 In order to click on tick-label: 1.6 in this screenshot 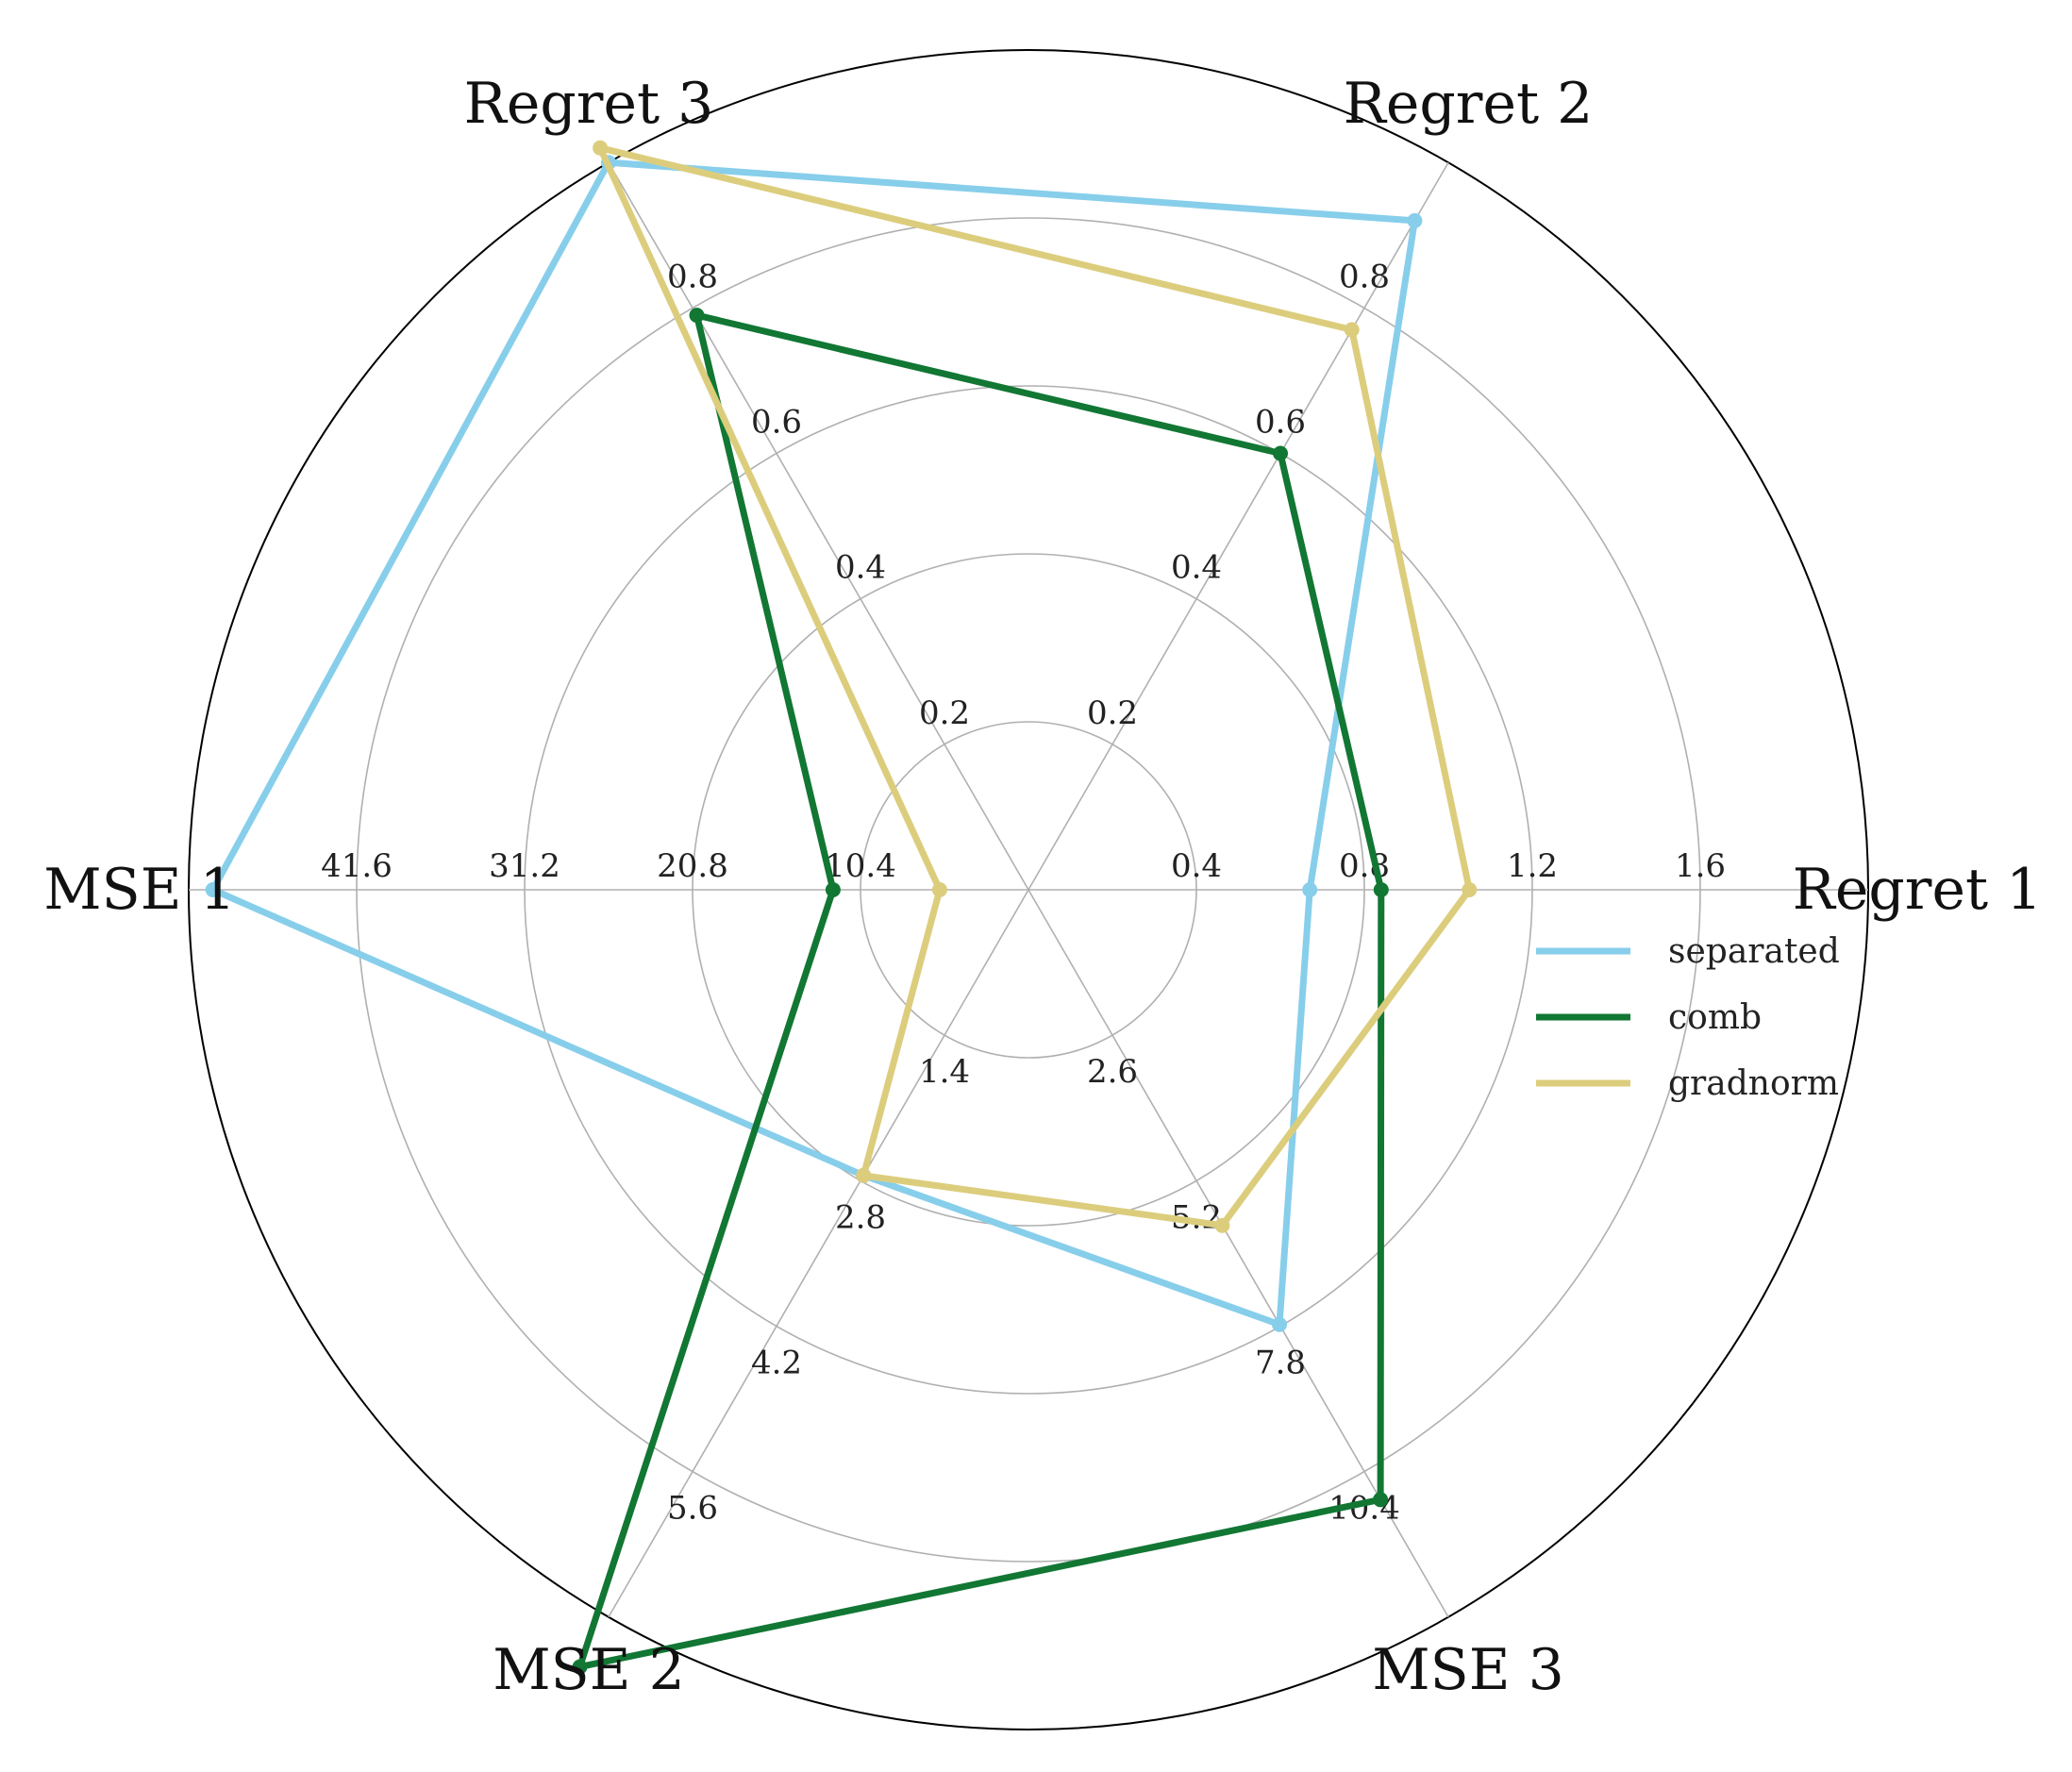, I will do `click(1700, 866)`.